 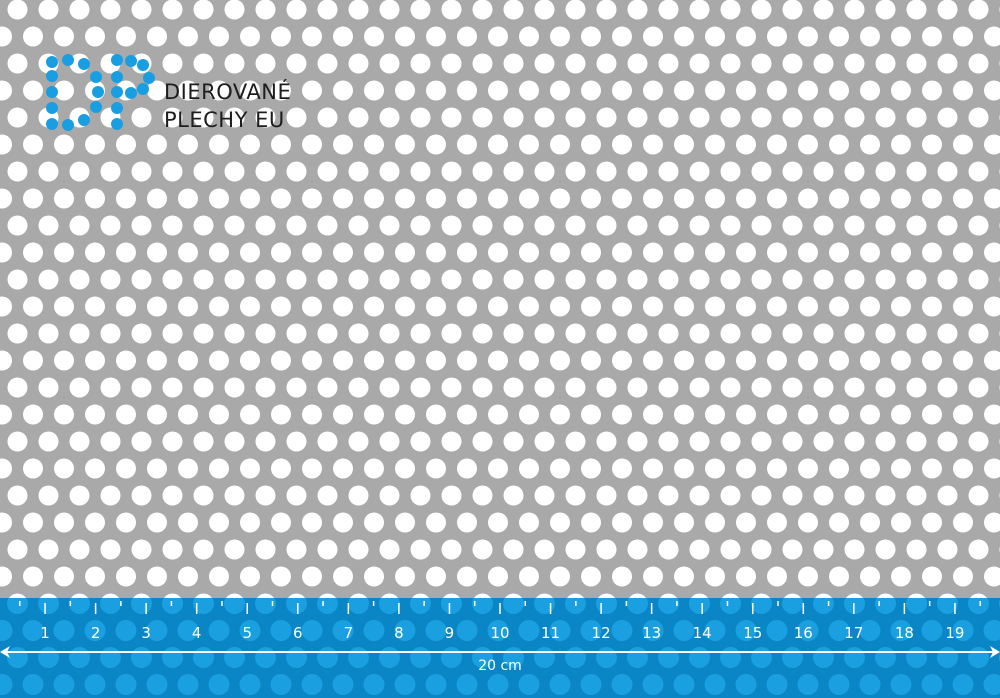 What do you see at coordinates (500, 666) in the screenshot?
I see `length-label: 20 cm` at bounding box center [500, 666].